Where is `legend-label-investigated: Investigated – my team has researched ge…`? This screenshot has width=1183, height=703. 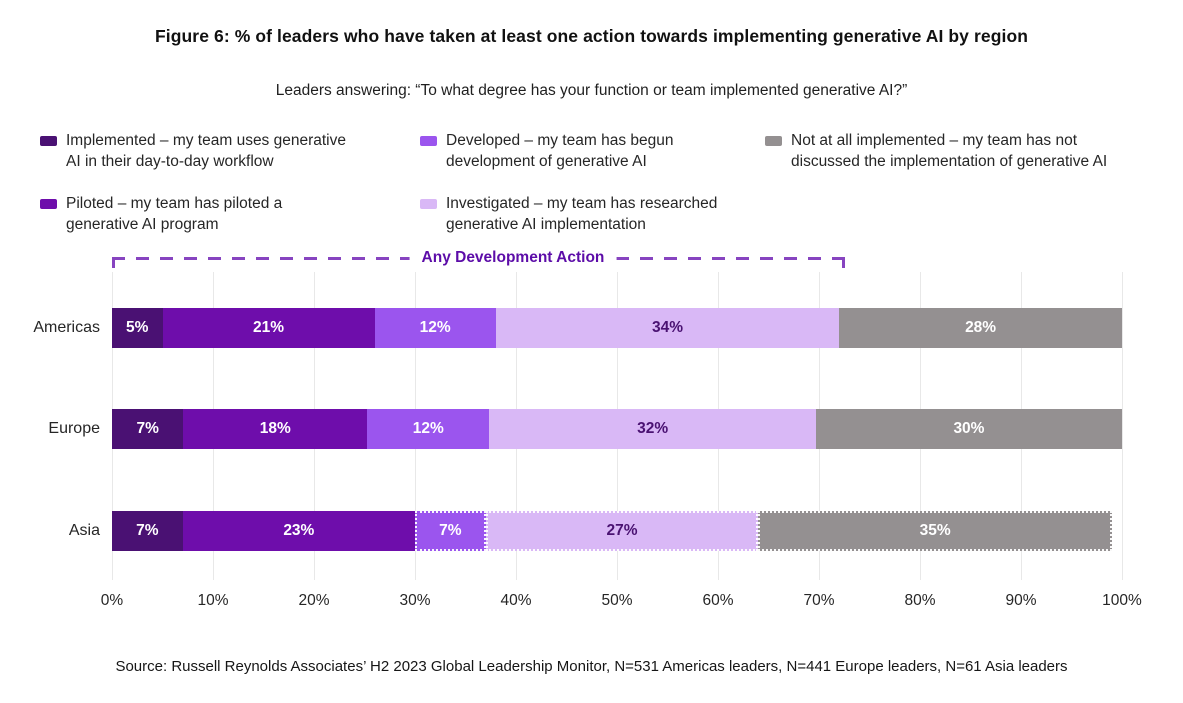 legend-label-investigated: Investigated – my team has researched ge… is located at coordinates (582, 213).